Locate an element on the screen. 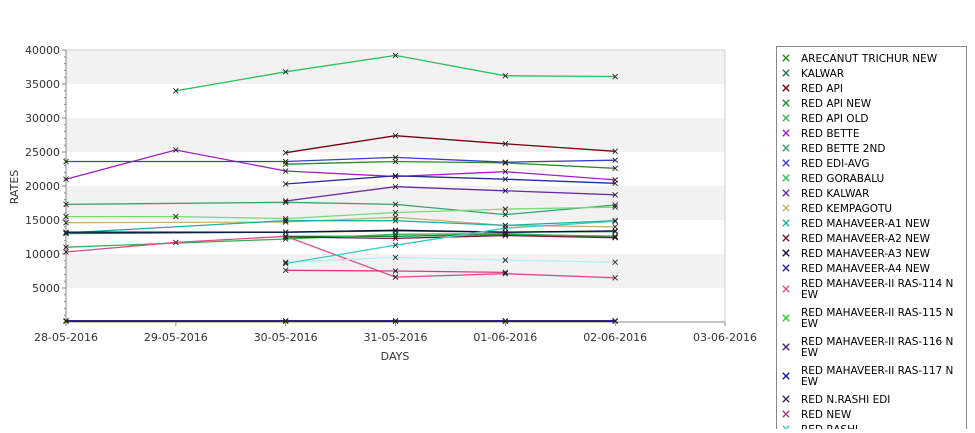 This screenshot has width=975, height=433. x-axis-title: DAYS is located at coordinates (395, 356).